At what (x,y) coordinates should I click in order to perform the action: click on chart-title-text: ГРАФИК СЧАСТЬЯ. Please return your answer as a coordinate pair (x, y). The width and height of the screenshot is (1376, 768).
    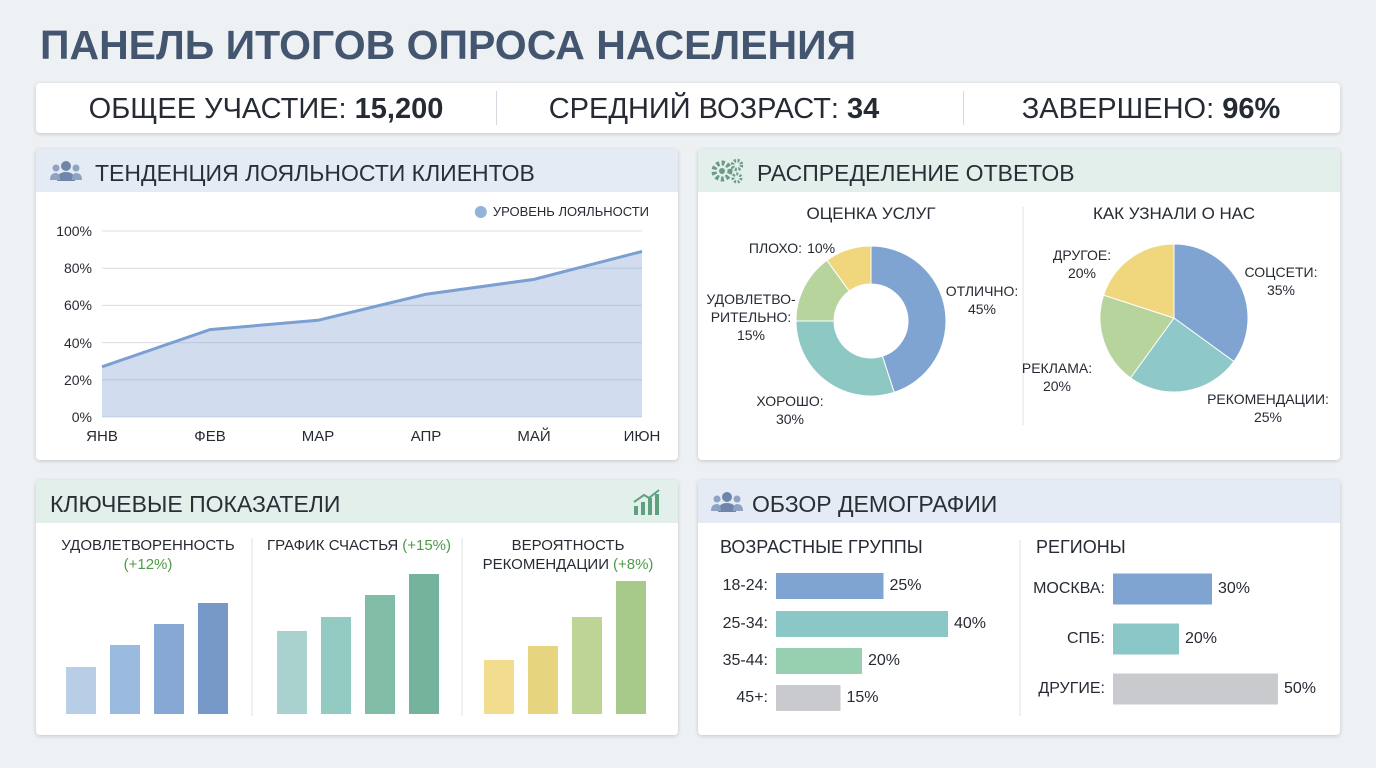
    Looking at the image, I should click on (332, 545).